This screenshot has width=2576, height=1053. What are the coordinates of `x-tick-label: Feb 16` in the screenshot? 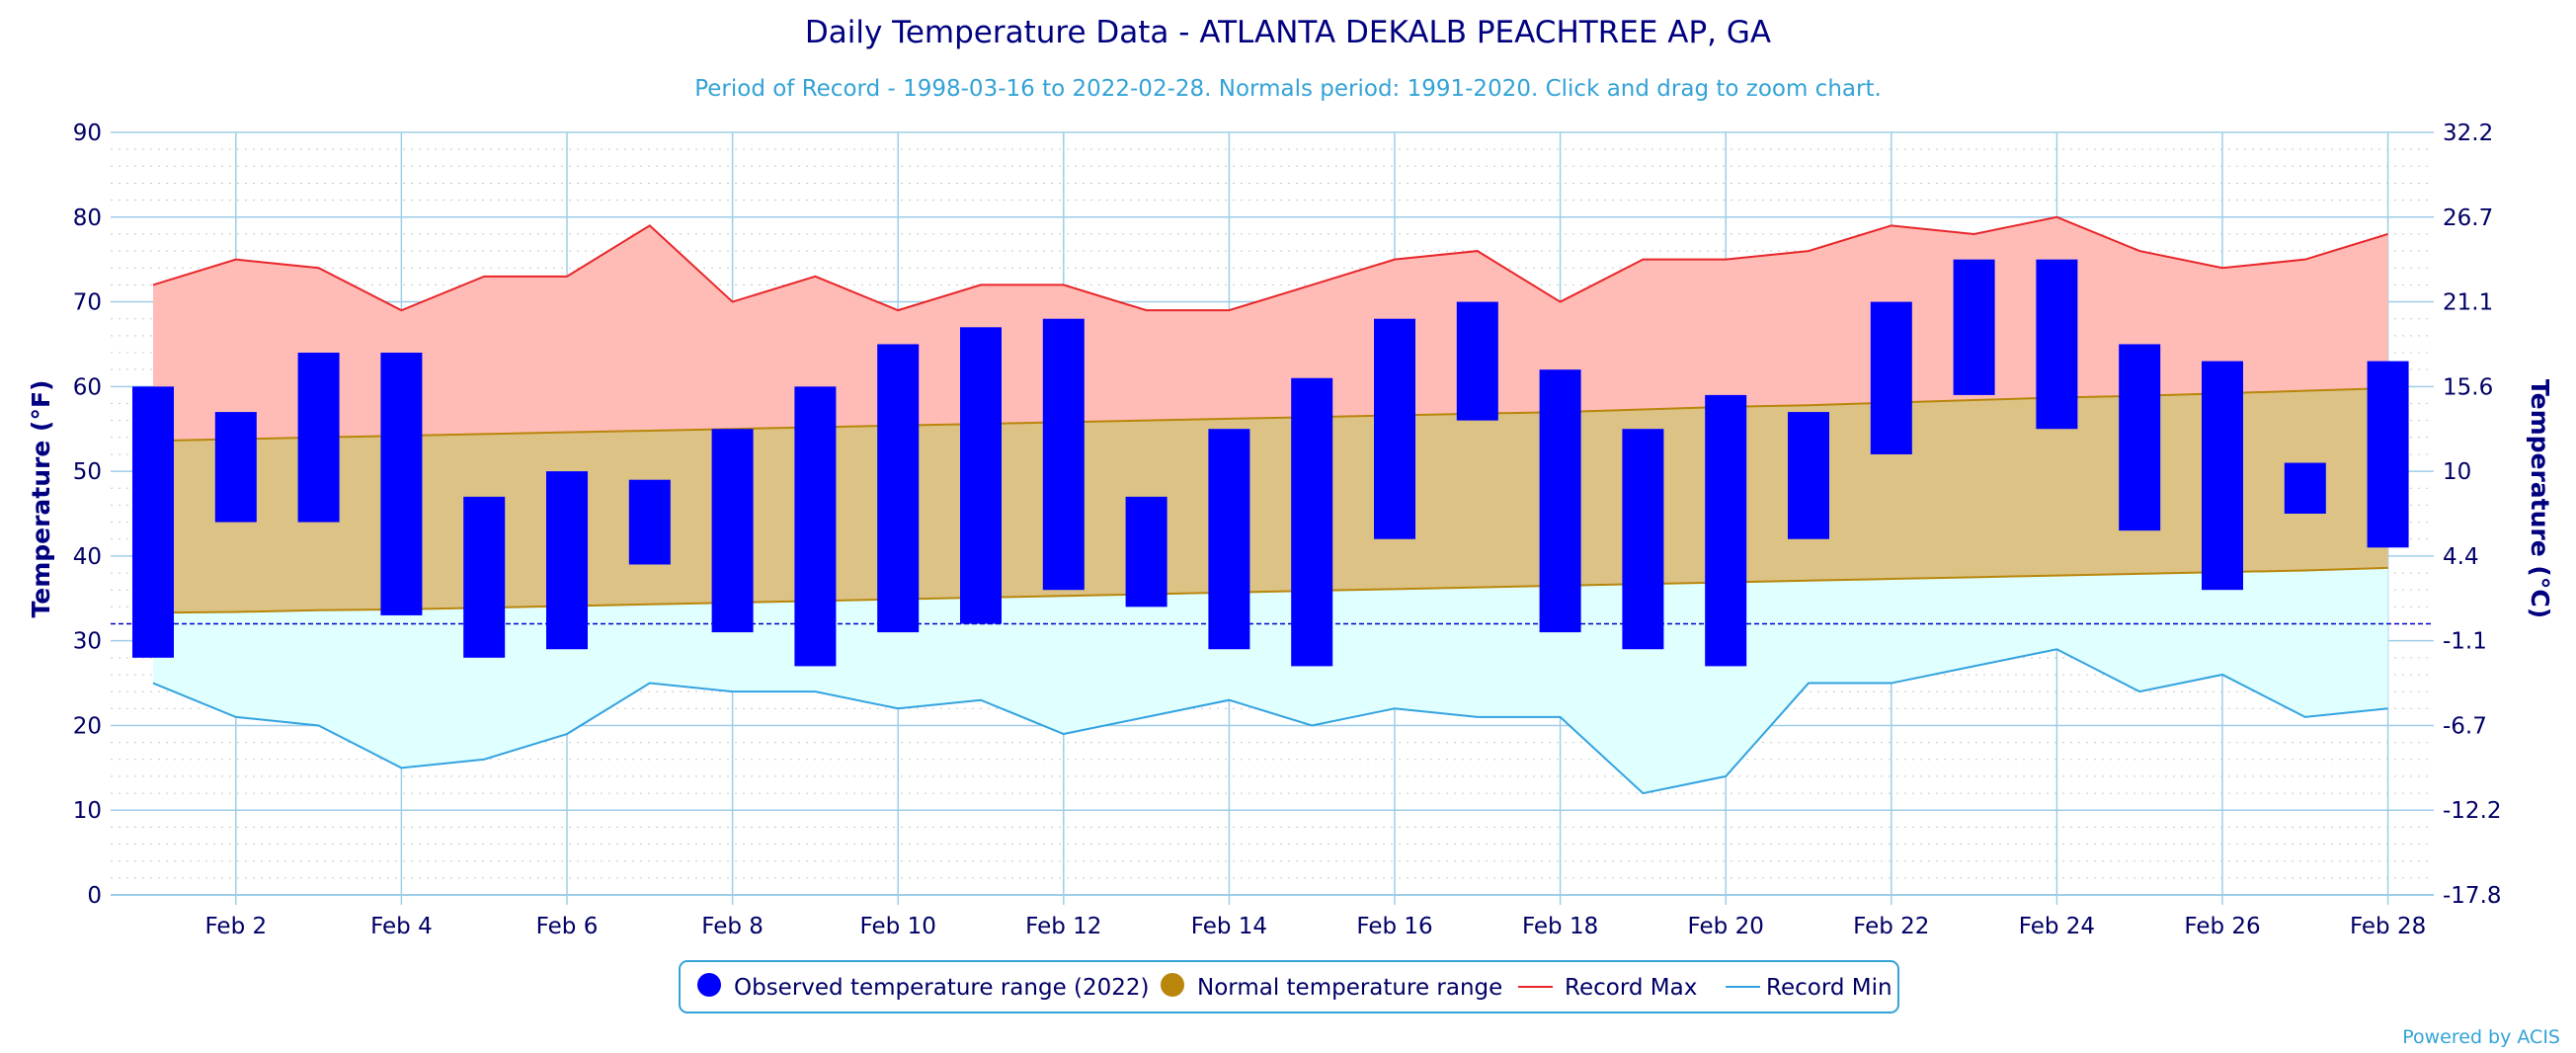 It's located at (1394, 926).